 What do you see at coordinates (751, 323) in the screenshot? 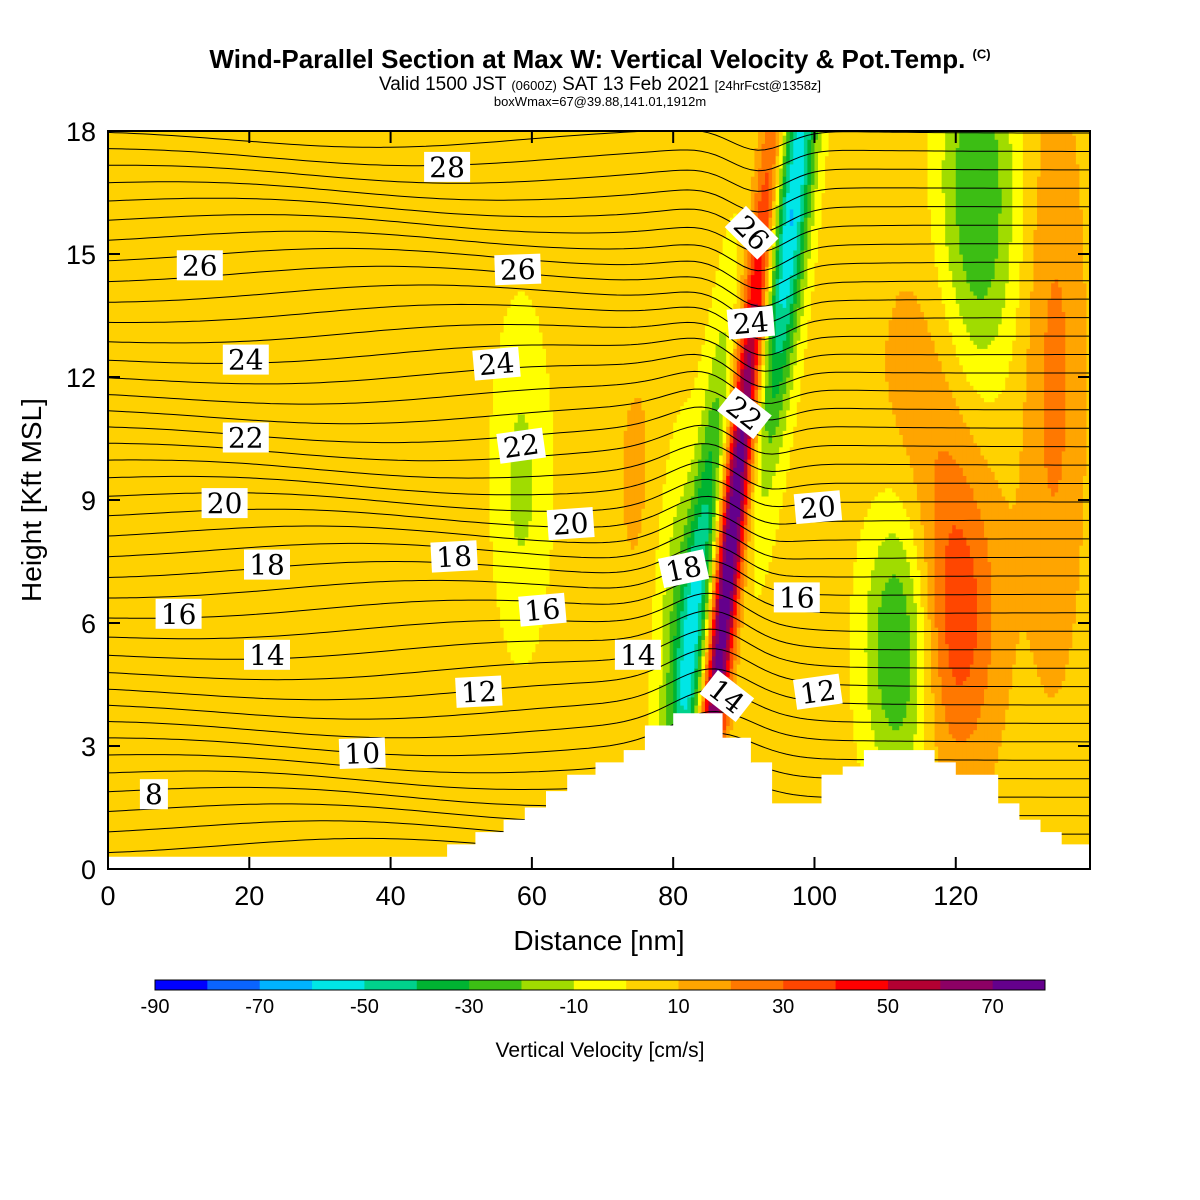
I see `contour-label-text: 24` at bounding box center [751, 323].